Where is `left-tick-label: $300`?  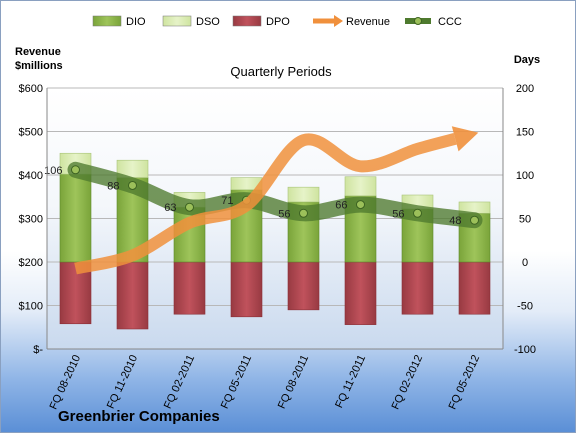 left-tick-label: $300 is located at coordinates (31, 220).